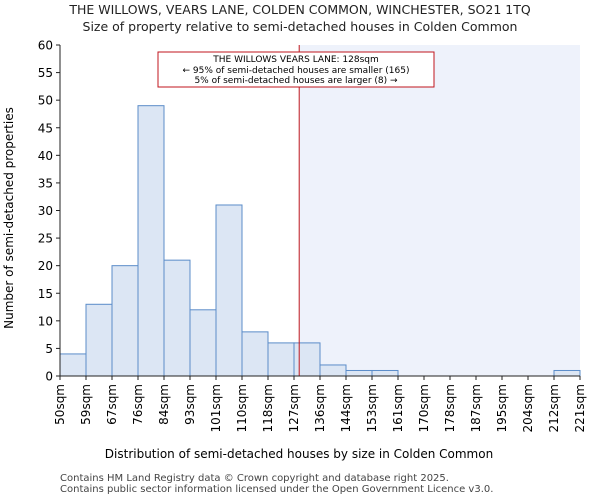 This screenshot has height=500, width=600. Describe the element at coordinates (216, 408) in the screenshot. I see `x-tick-label: 101sqm` at that location.